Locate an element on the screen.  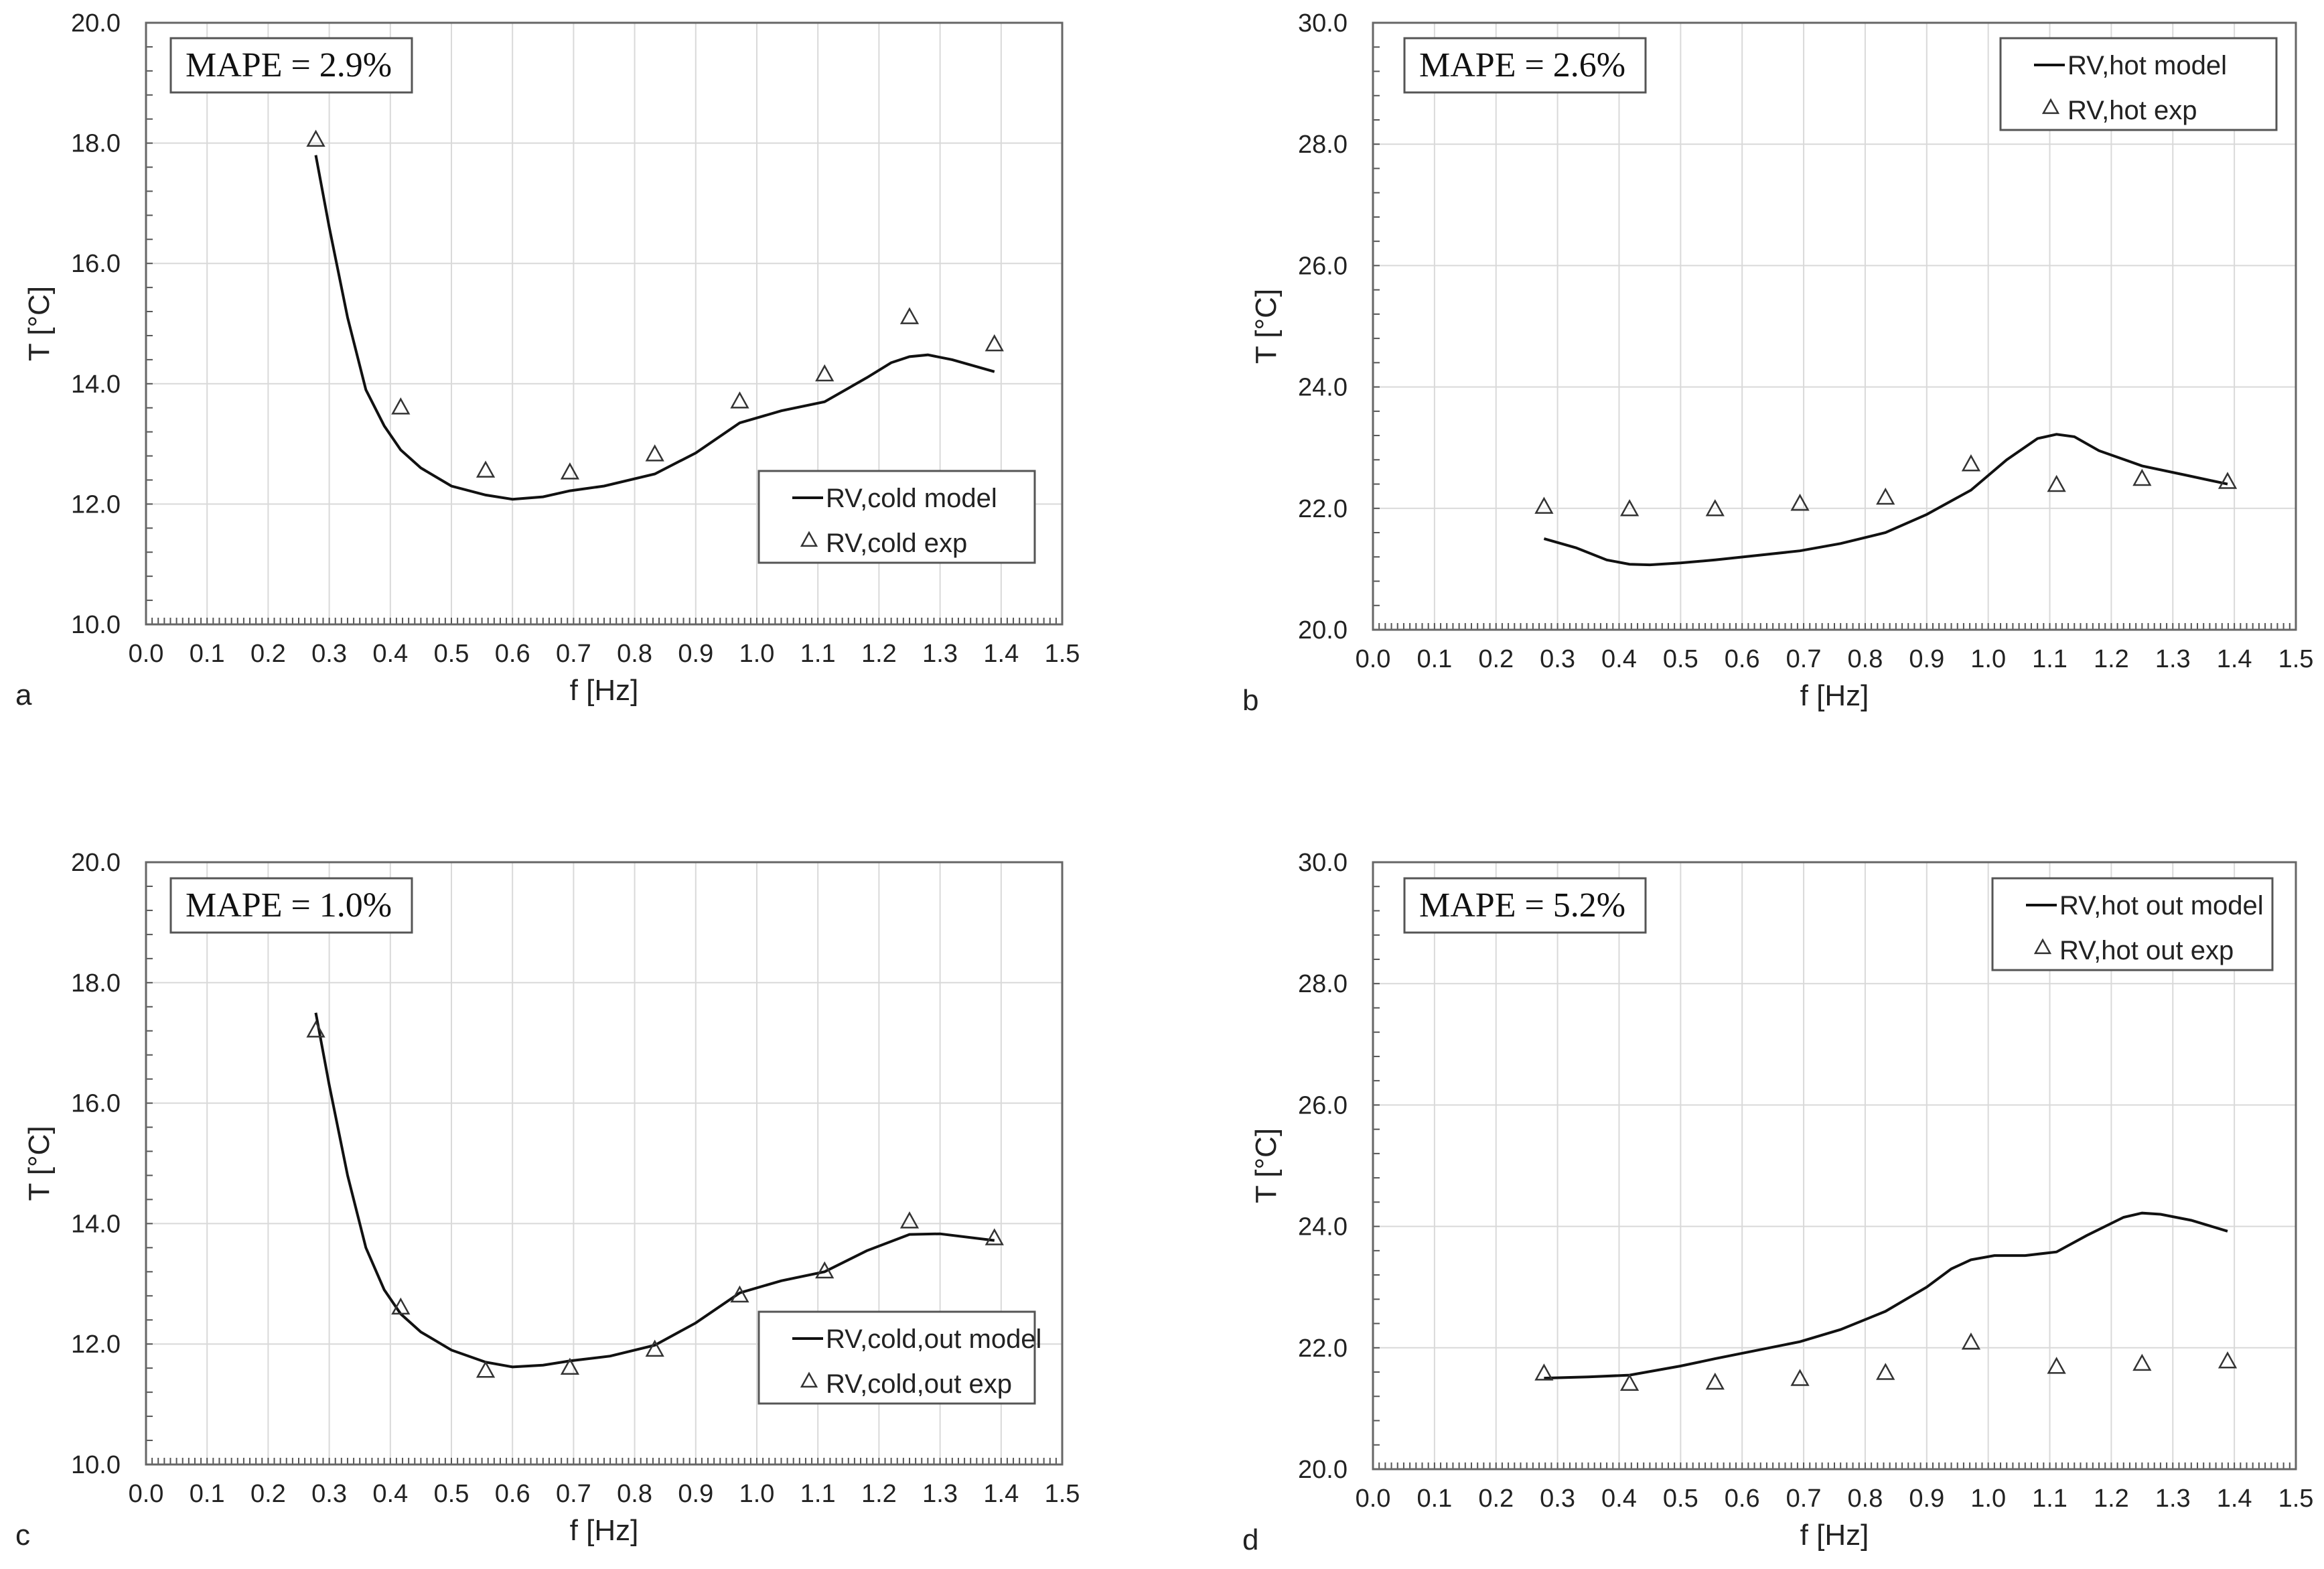
legend-label-exp: RV,cold,out exp is located at coordinates (919, 1384).